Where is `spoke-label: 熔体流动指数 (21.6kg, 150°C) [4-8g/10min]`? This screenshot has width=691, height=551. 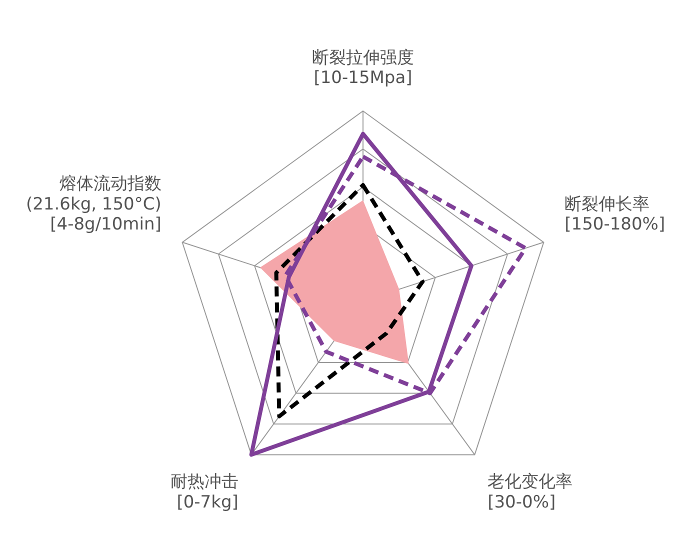 spoke-label: 熔体流动指数 (21.6kg, 150°C) [4-8g/10min] is located at coordinates (94, 204).